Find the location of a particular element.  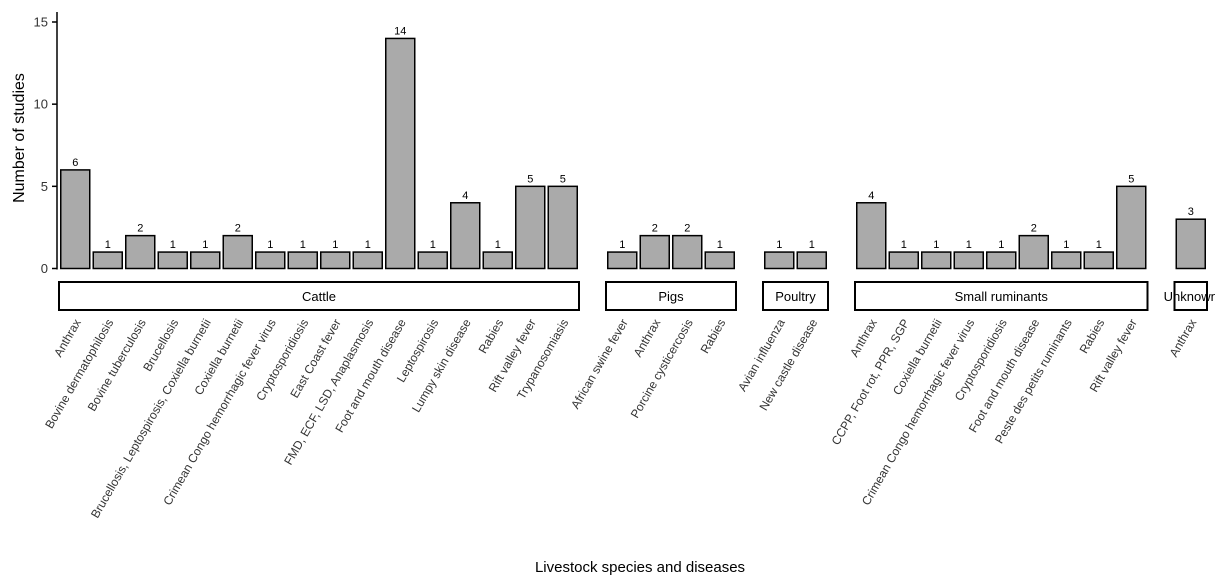

facet-unknown: 3 Anthrax Unknown is located at coordinates (1189, 282).